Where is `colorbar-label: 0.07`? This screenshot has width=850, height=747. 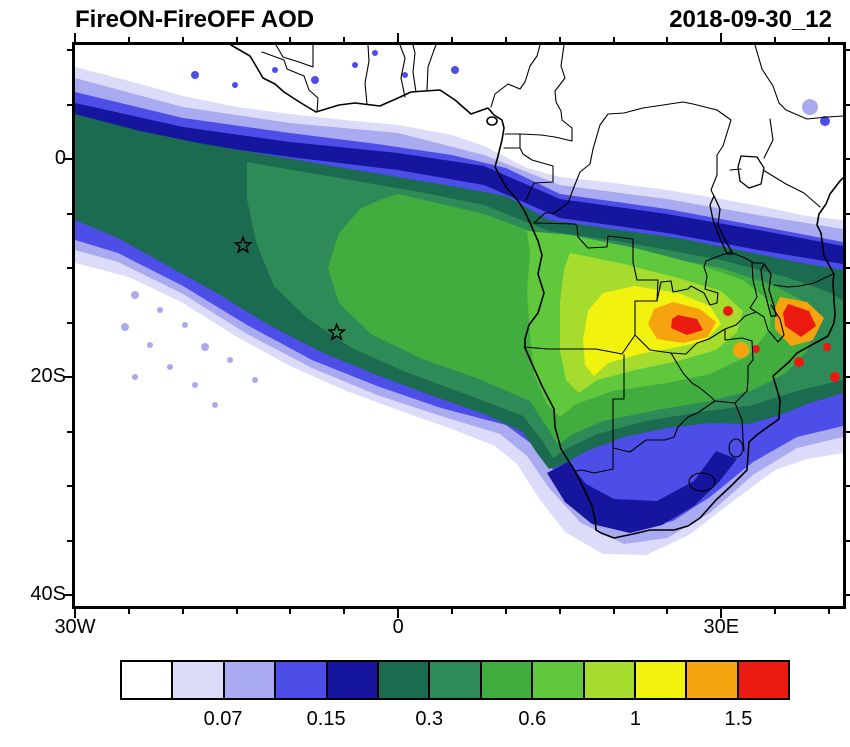 colorbar-label: 0.07 is located at coordinates (223, 719).